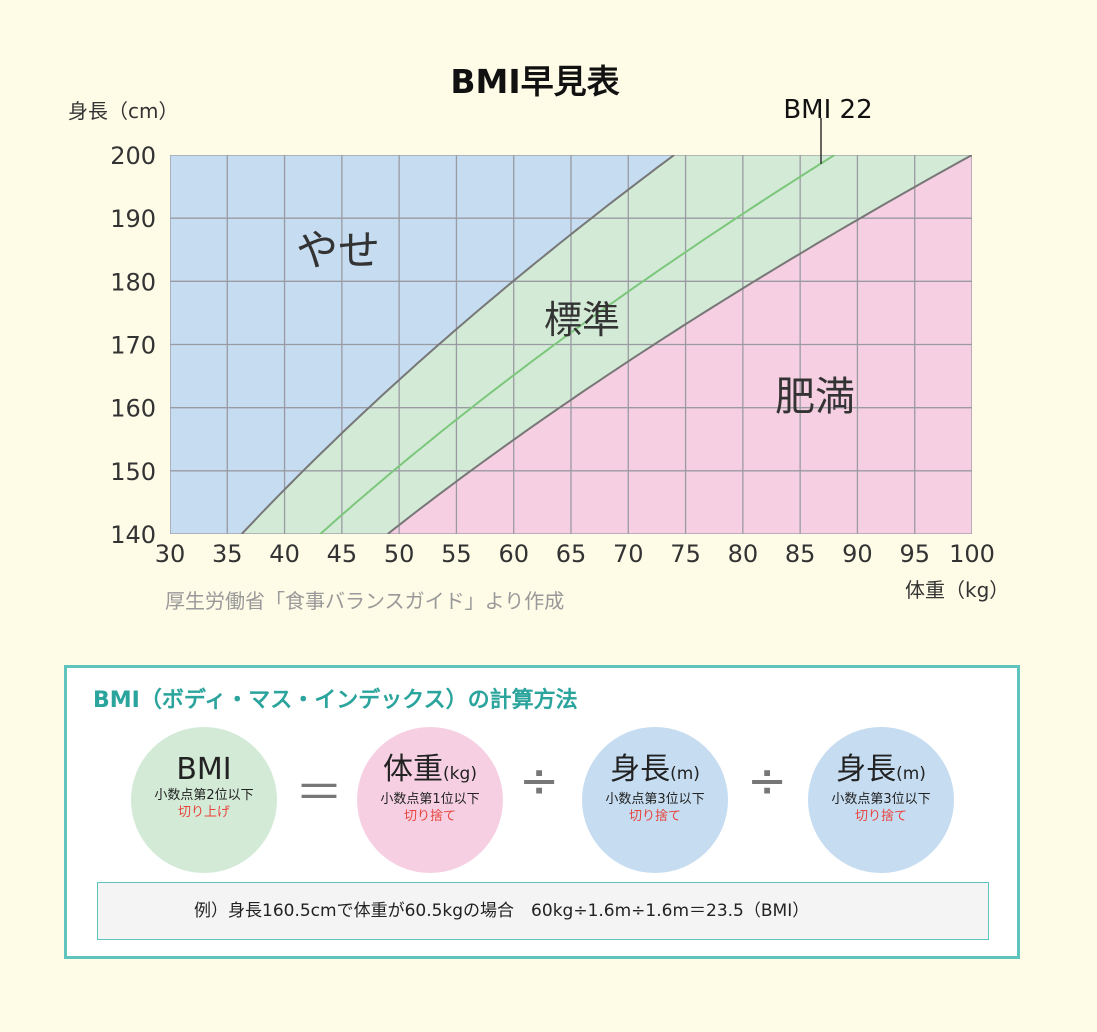  I want to click on height1-circle-unit: (m), so click(685, 774).